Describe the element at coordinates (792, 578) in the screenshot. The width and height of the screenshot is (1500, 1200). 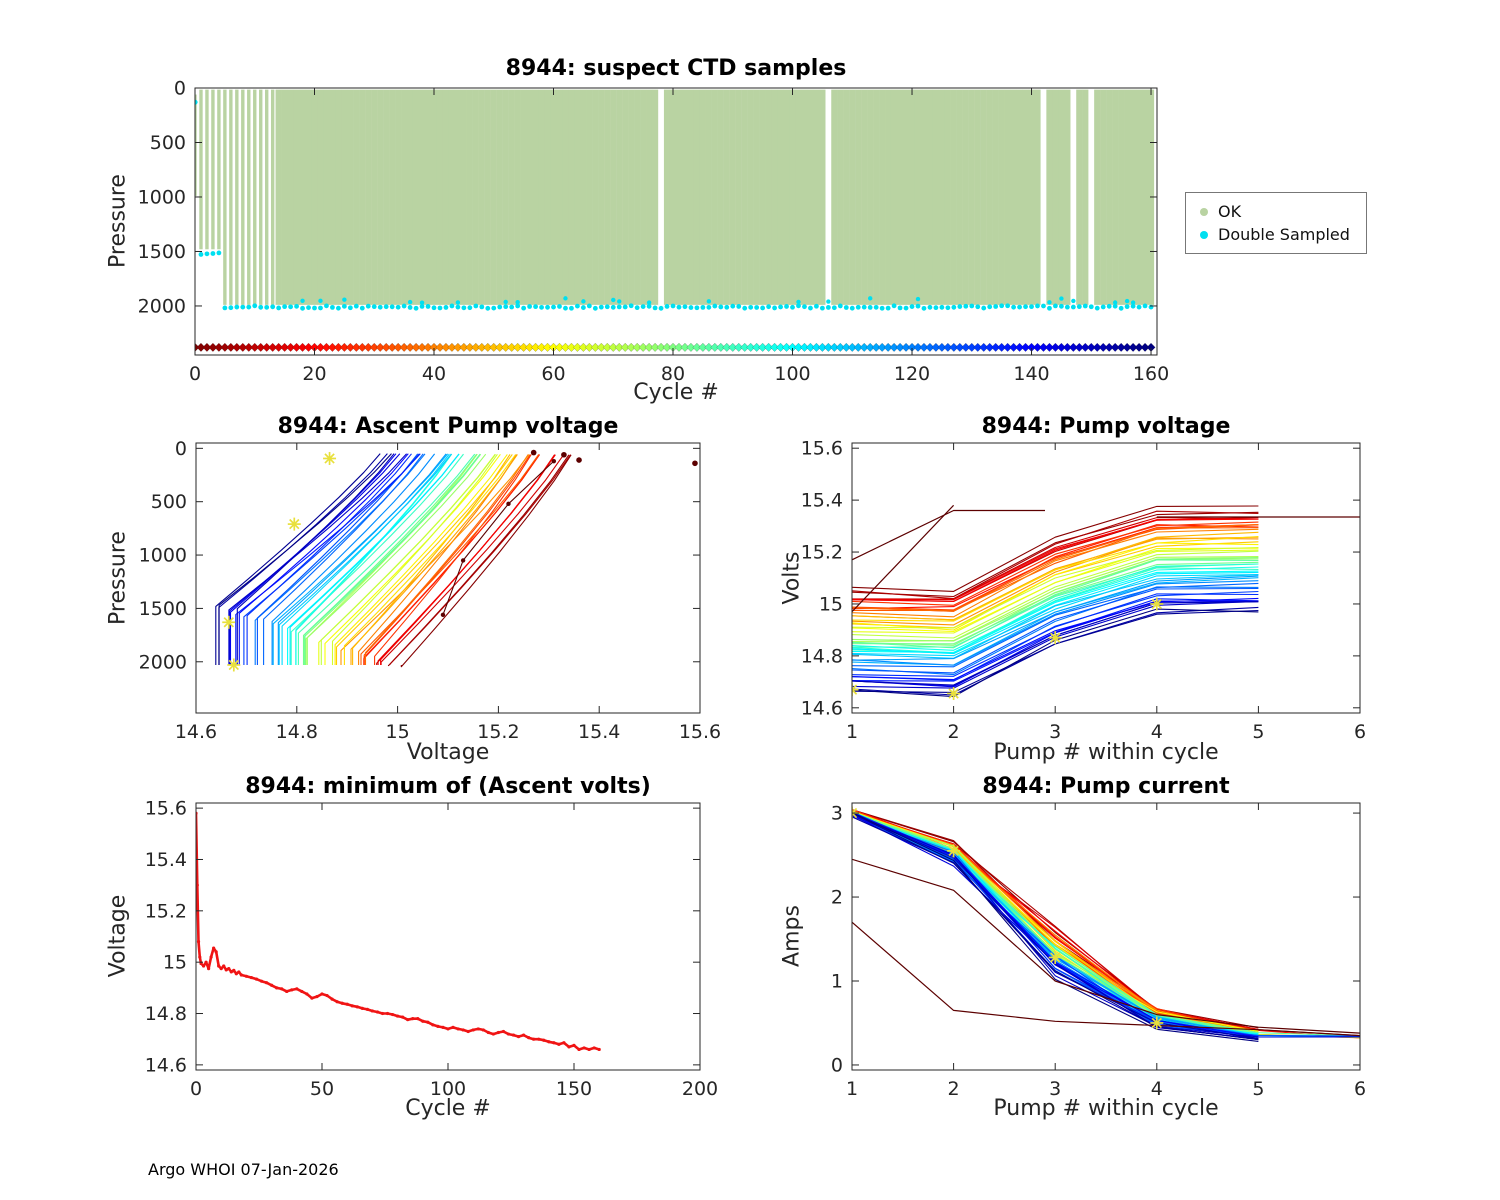
I see `pumpv-ylabel: Volts` at that location.